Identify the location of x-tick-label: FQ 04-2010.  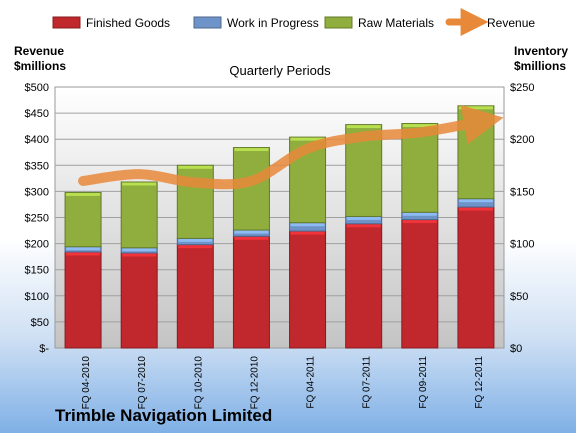
(86, 383).